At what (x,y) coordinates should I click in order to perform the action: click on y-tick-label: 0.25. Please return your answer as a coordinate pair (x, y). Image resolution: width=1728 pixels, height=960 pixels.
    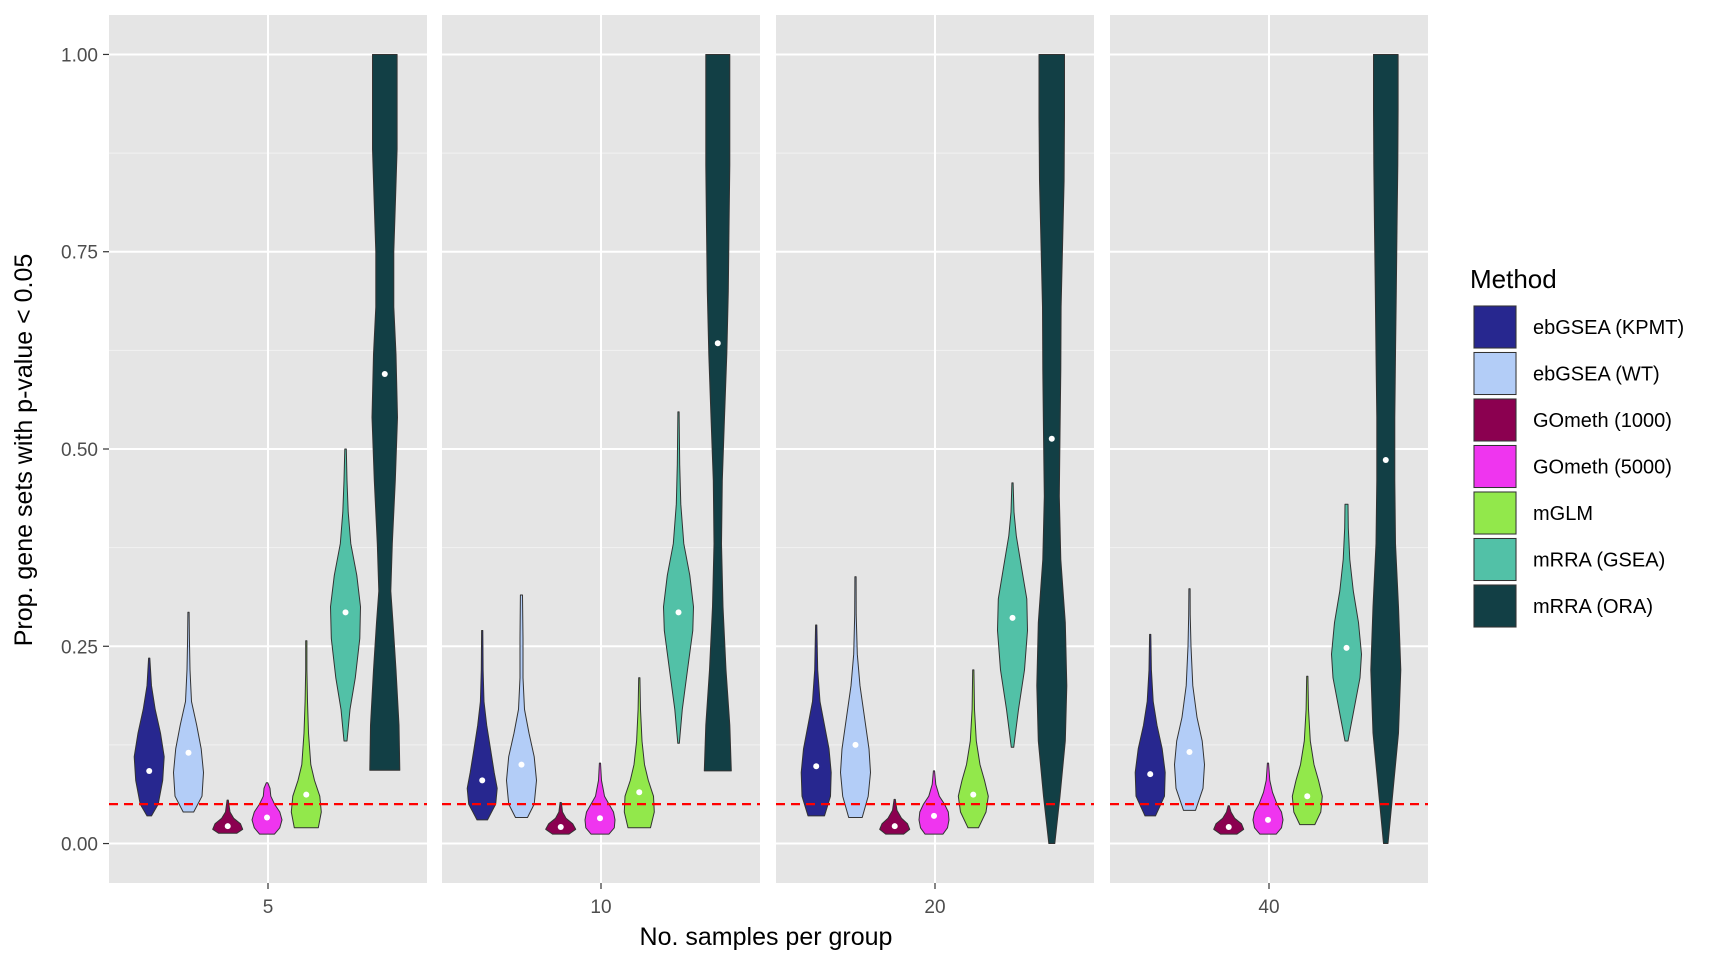
    Looking at the image, I should click on (79, 647).